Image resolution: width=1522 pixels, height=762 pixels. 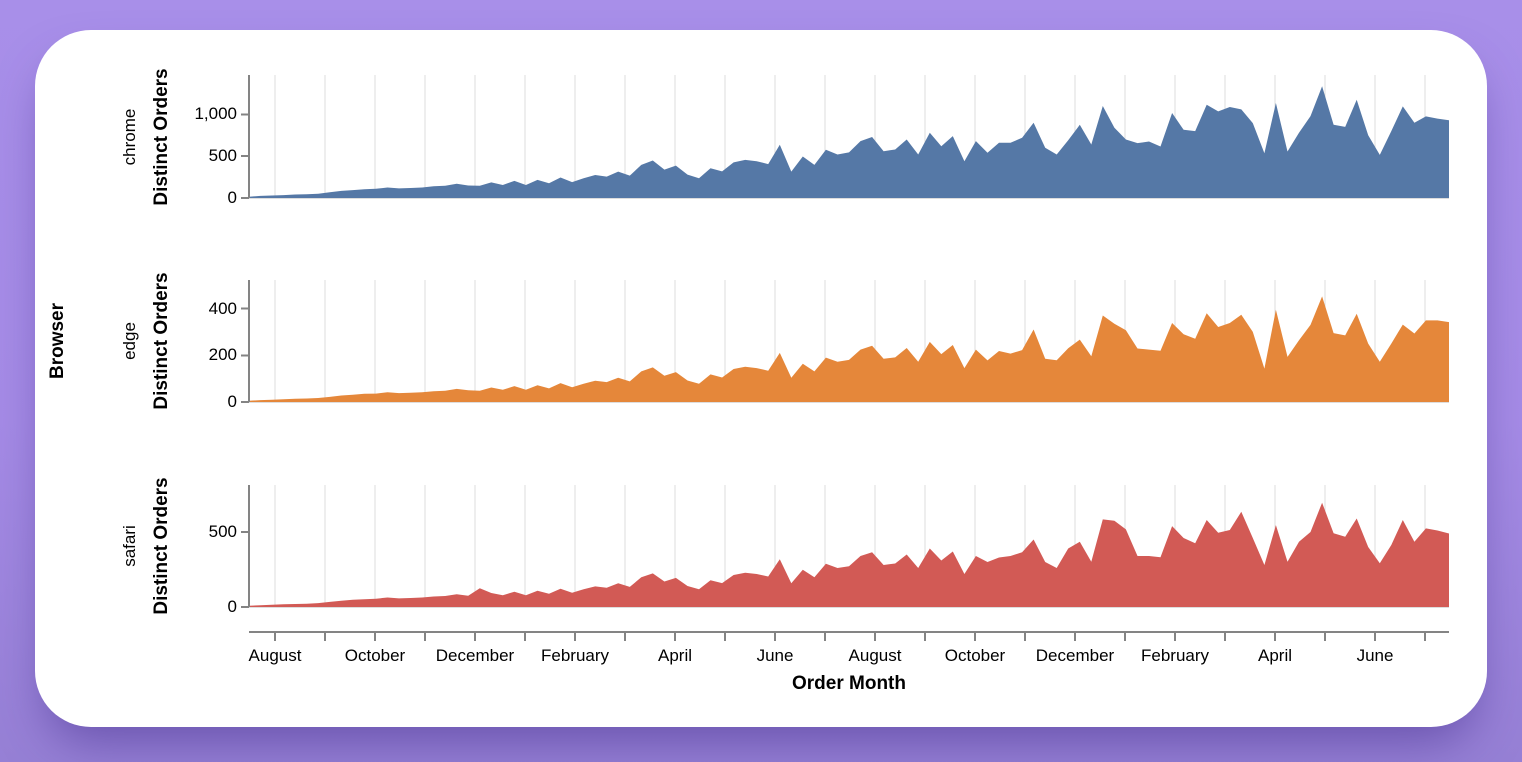 I want to click on facet-row-label-edge: edge, so click(x=129, y=341).